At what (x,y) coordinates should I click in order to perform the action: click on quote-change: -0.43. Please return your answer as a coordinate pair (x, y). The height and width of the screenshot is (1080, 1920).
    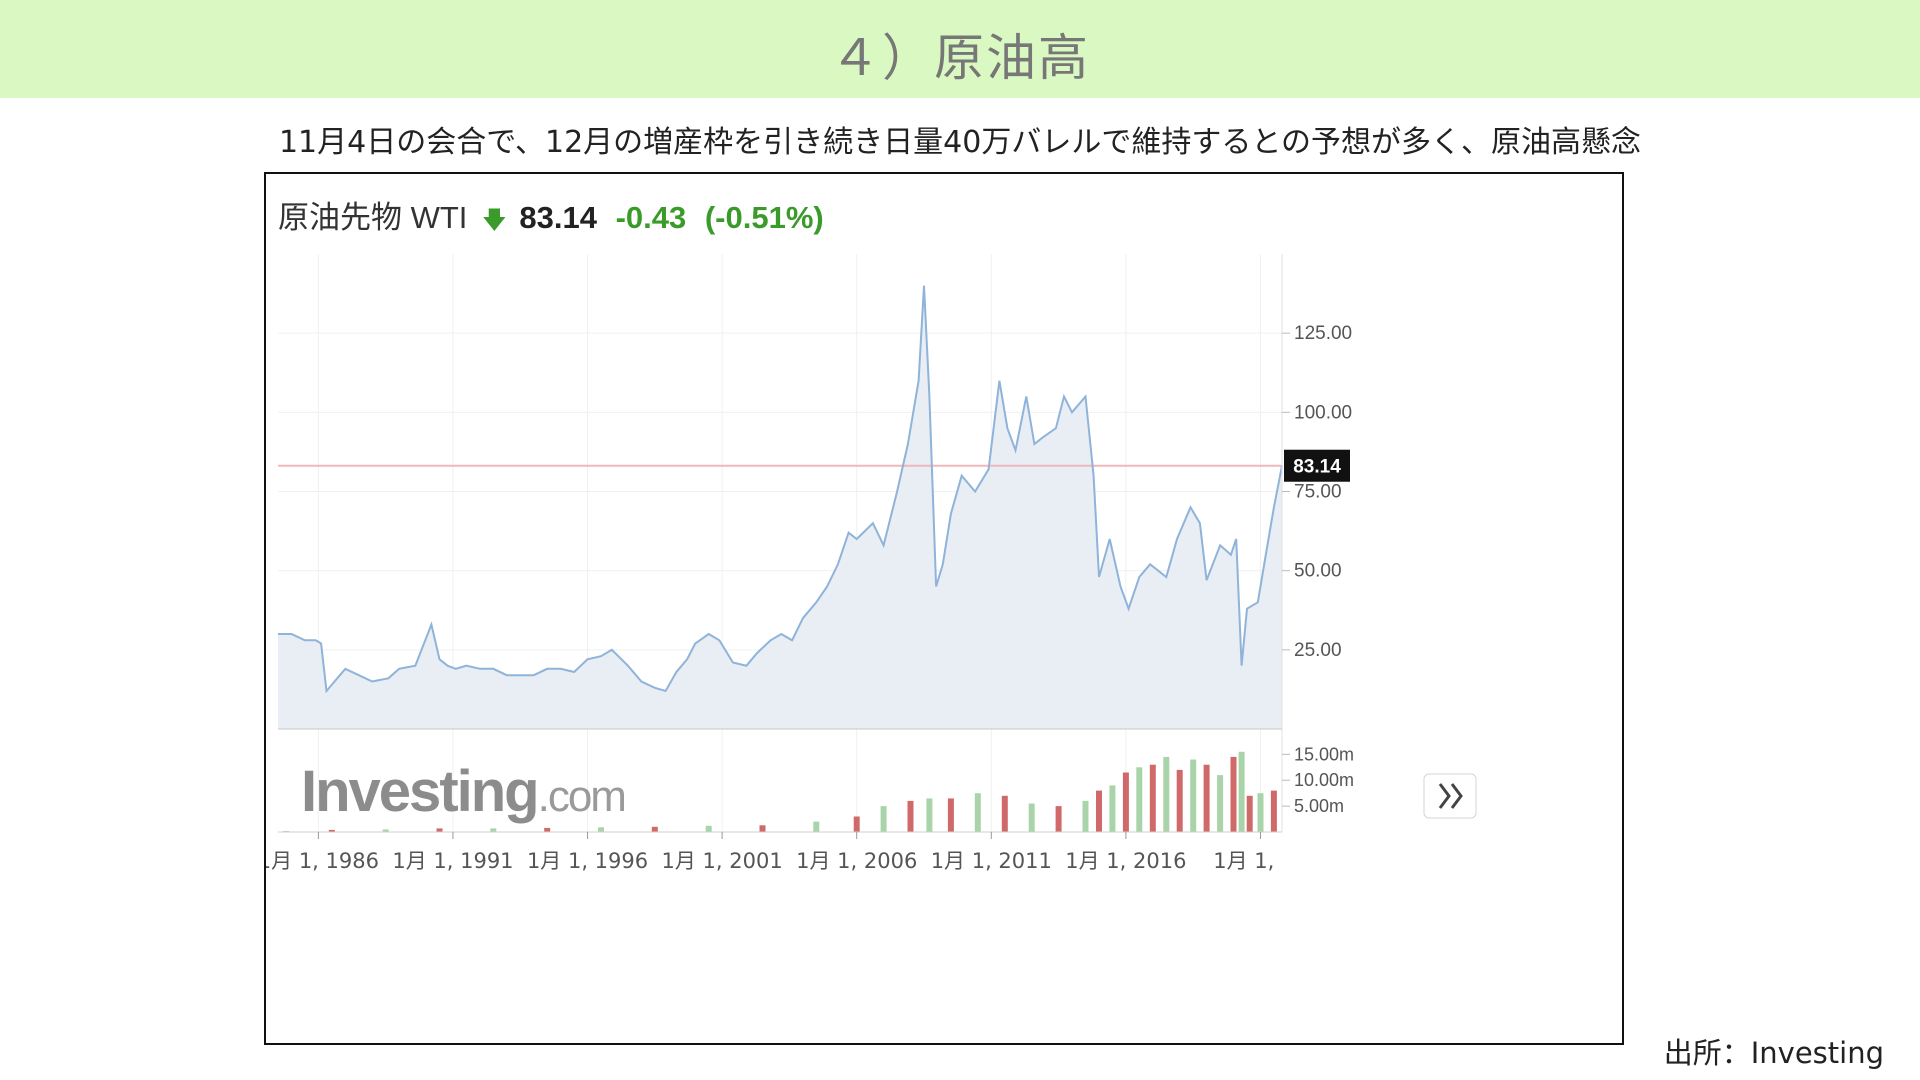
    Looking at the image, I should click on (651, 217).